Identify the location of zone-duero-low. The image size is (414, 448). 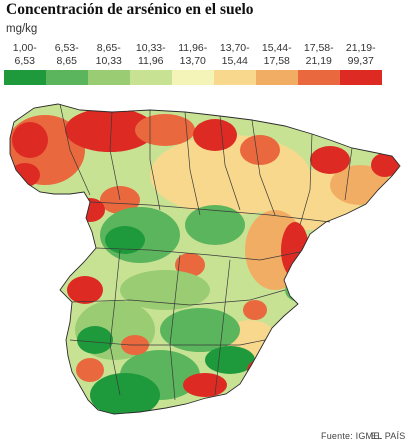
(125, 240).